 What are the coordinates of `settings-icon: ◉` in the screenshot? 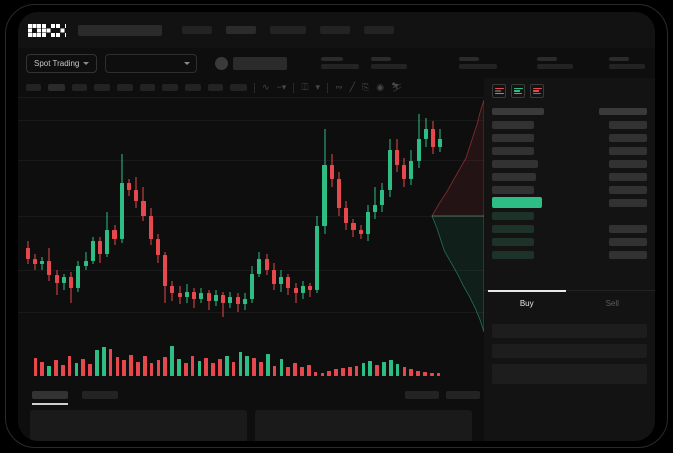 It's located at (380, 87).